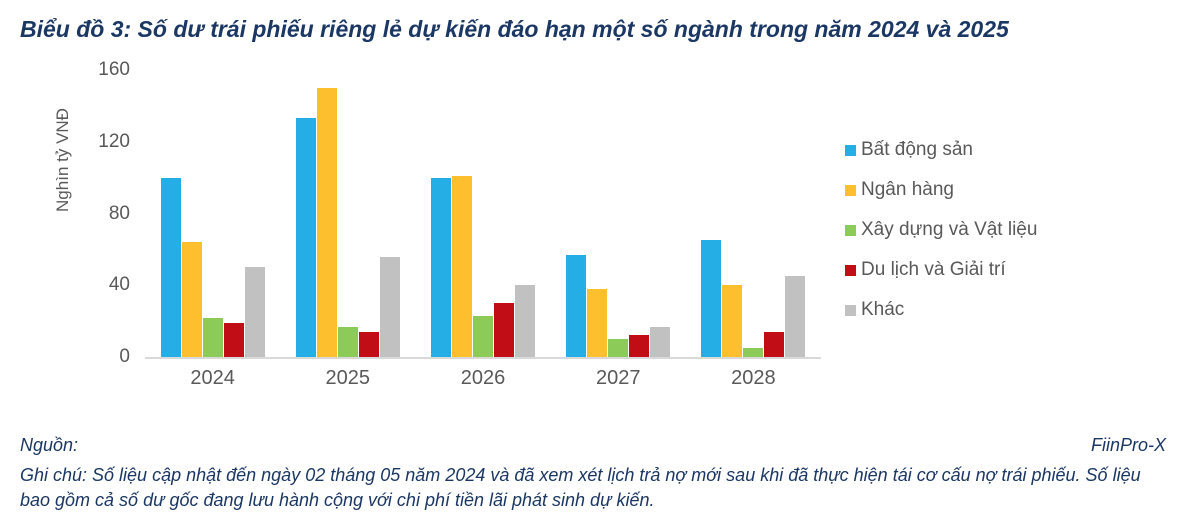  I want to click on source-label: Nguồn:, so click(49, 445).